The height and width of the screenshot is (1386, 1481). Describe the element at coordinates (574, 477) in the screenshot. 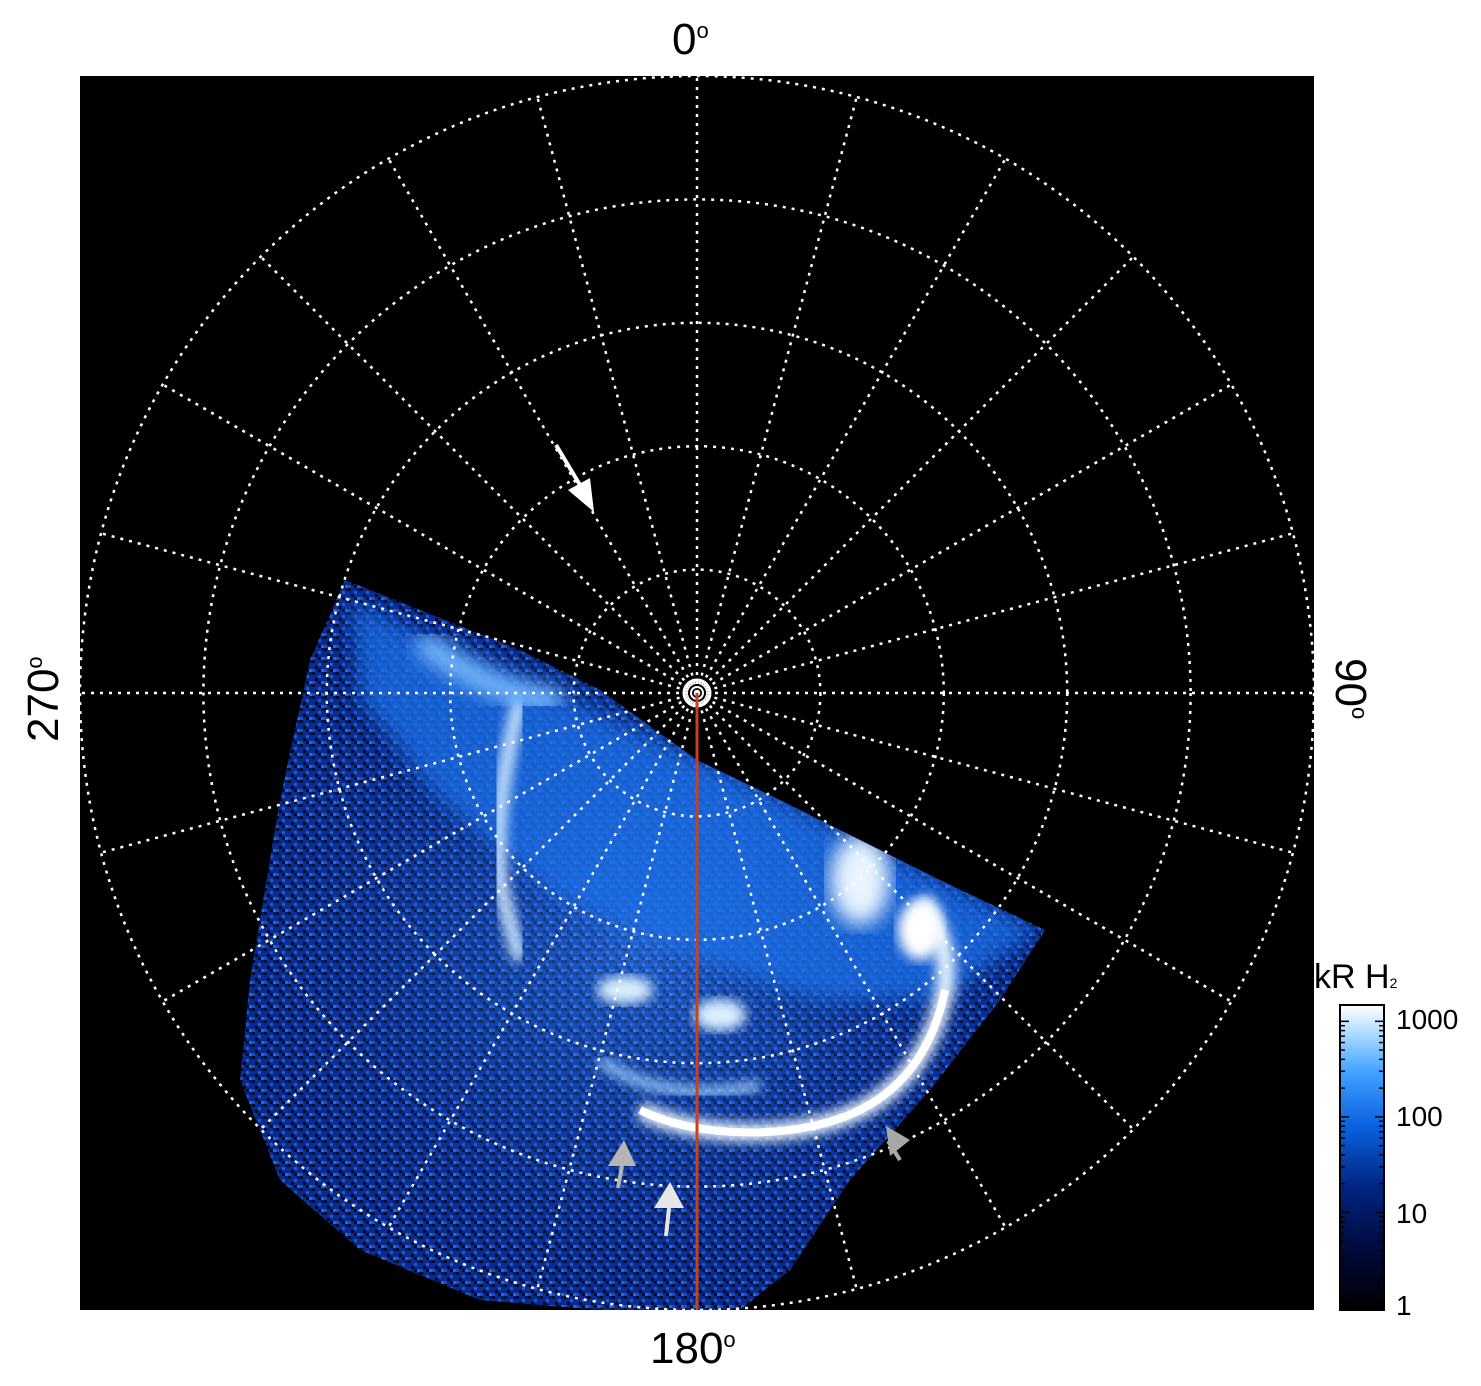

I see `white-arrow-upper` at that location.